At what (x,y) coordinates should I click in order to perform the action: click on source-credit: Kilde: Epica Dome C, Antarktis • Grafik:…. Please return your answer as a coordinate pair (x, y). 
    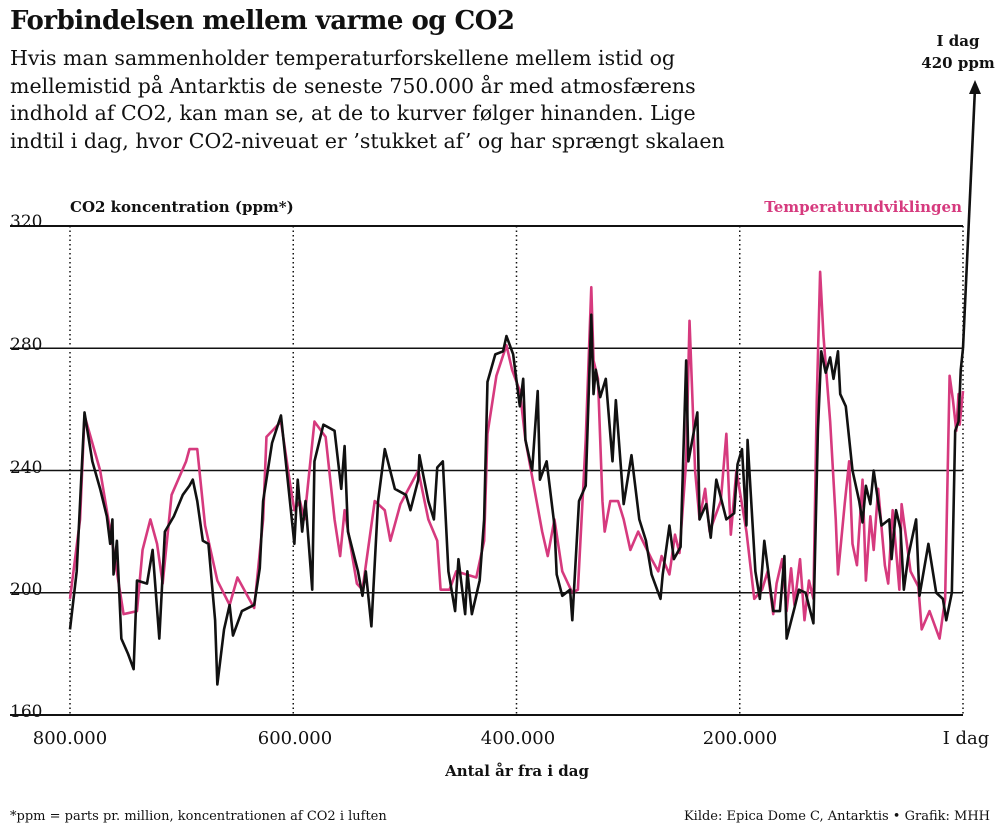
    Looking at the image, I should click on (836, 816).